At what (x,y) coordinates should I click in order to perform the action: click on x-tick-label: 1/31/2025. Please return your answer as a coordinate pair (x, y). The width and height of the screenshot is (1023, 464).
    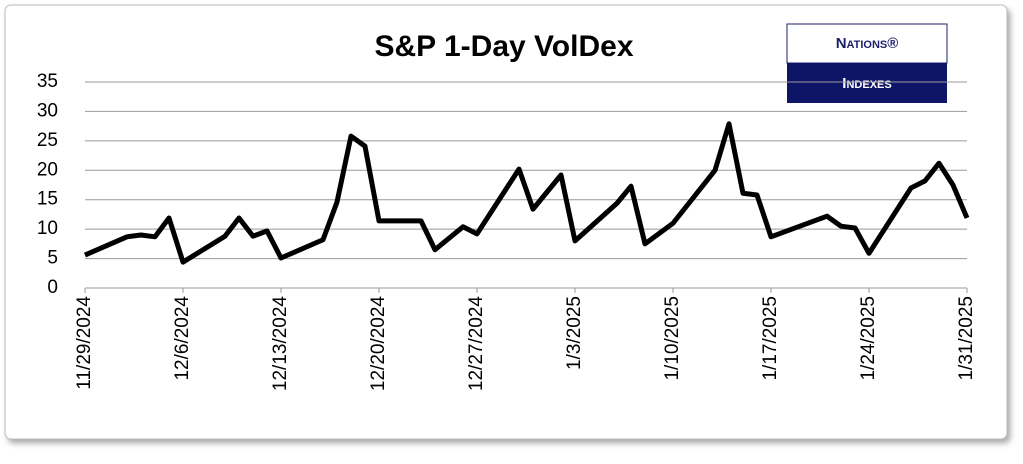
    Looking at the image, I should click on (966, 338).